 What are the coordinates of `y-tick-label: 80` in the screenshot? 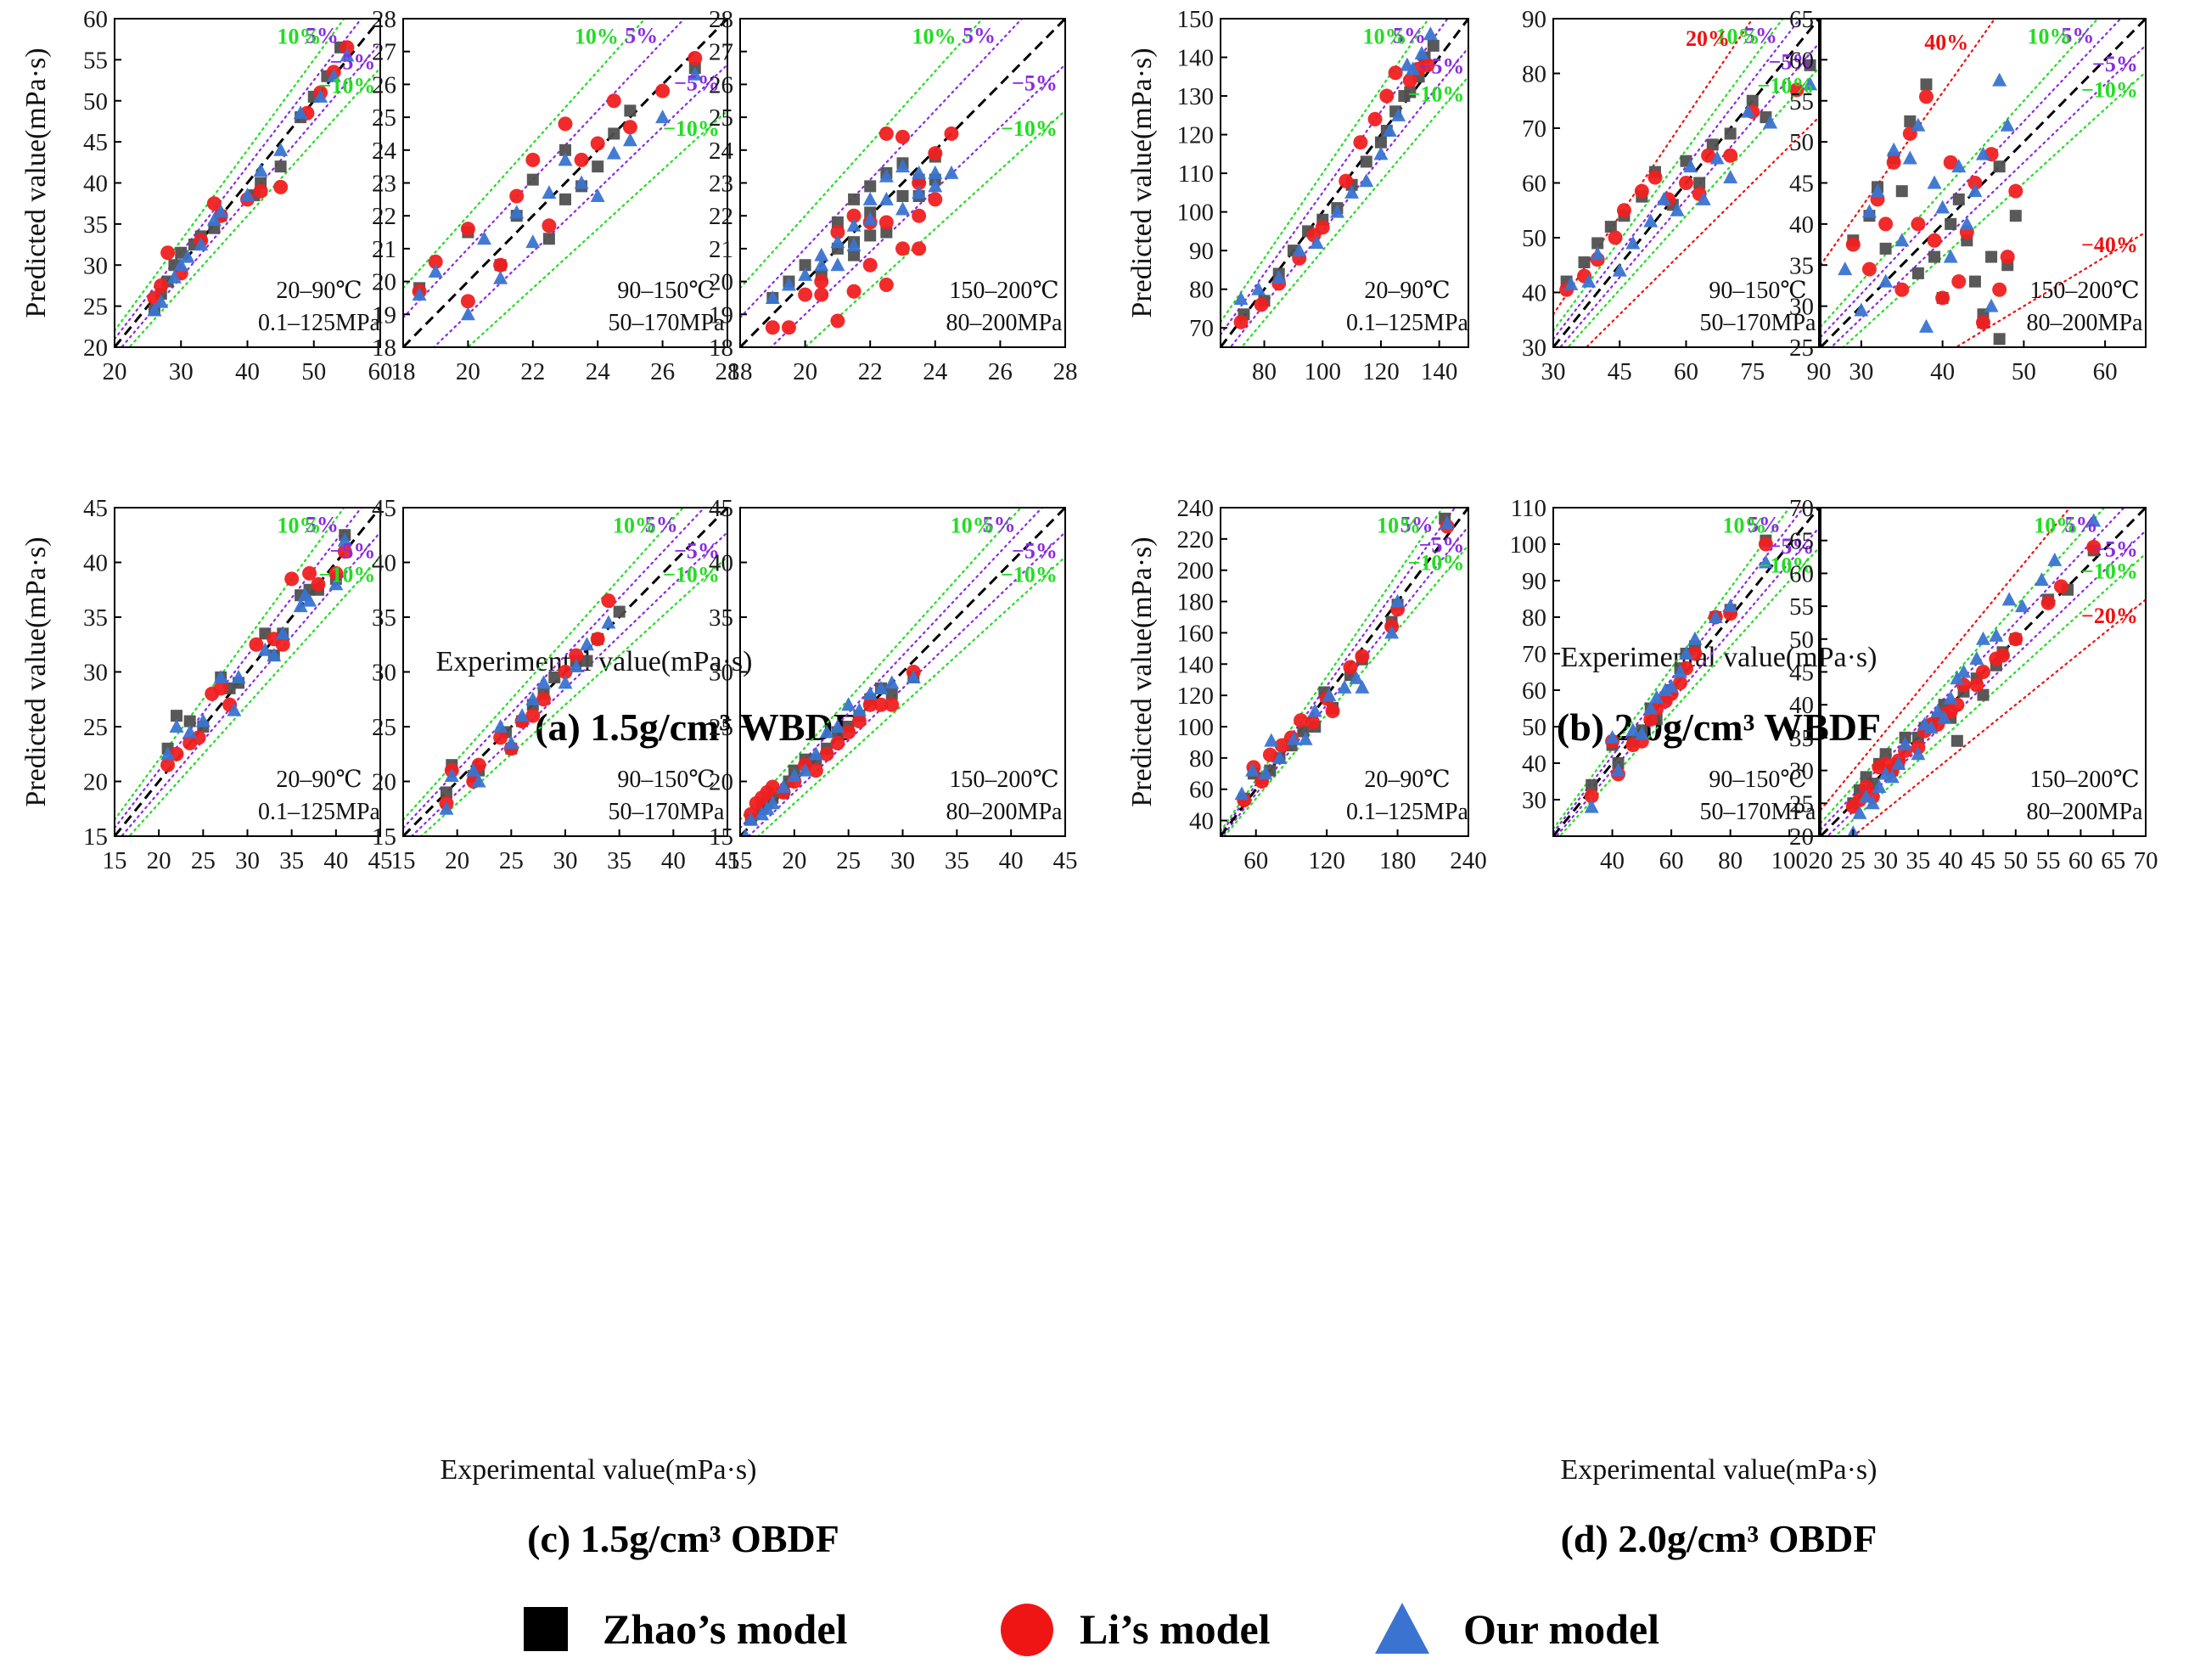 It's located at (1534, 618).